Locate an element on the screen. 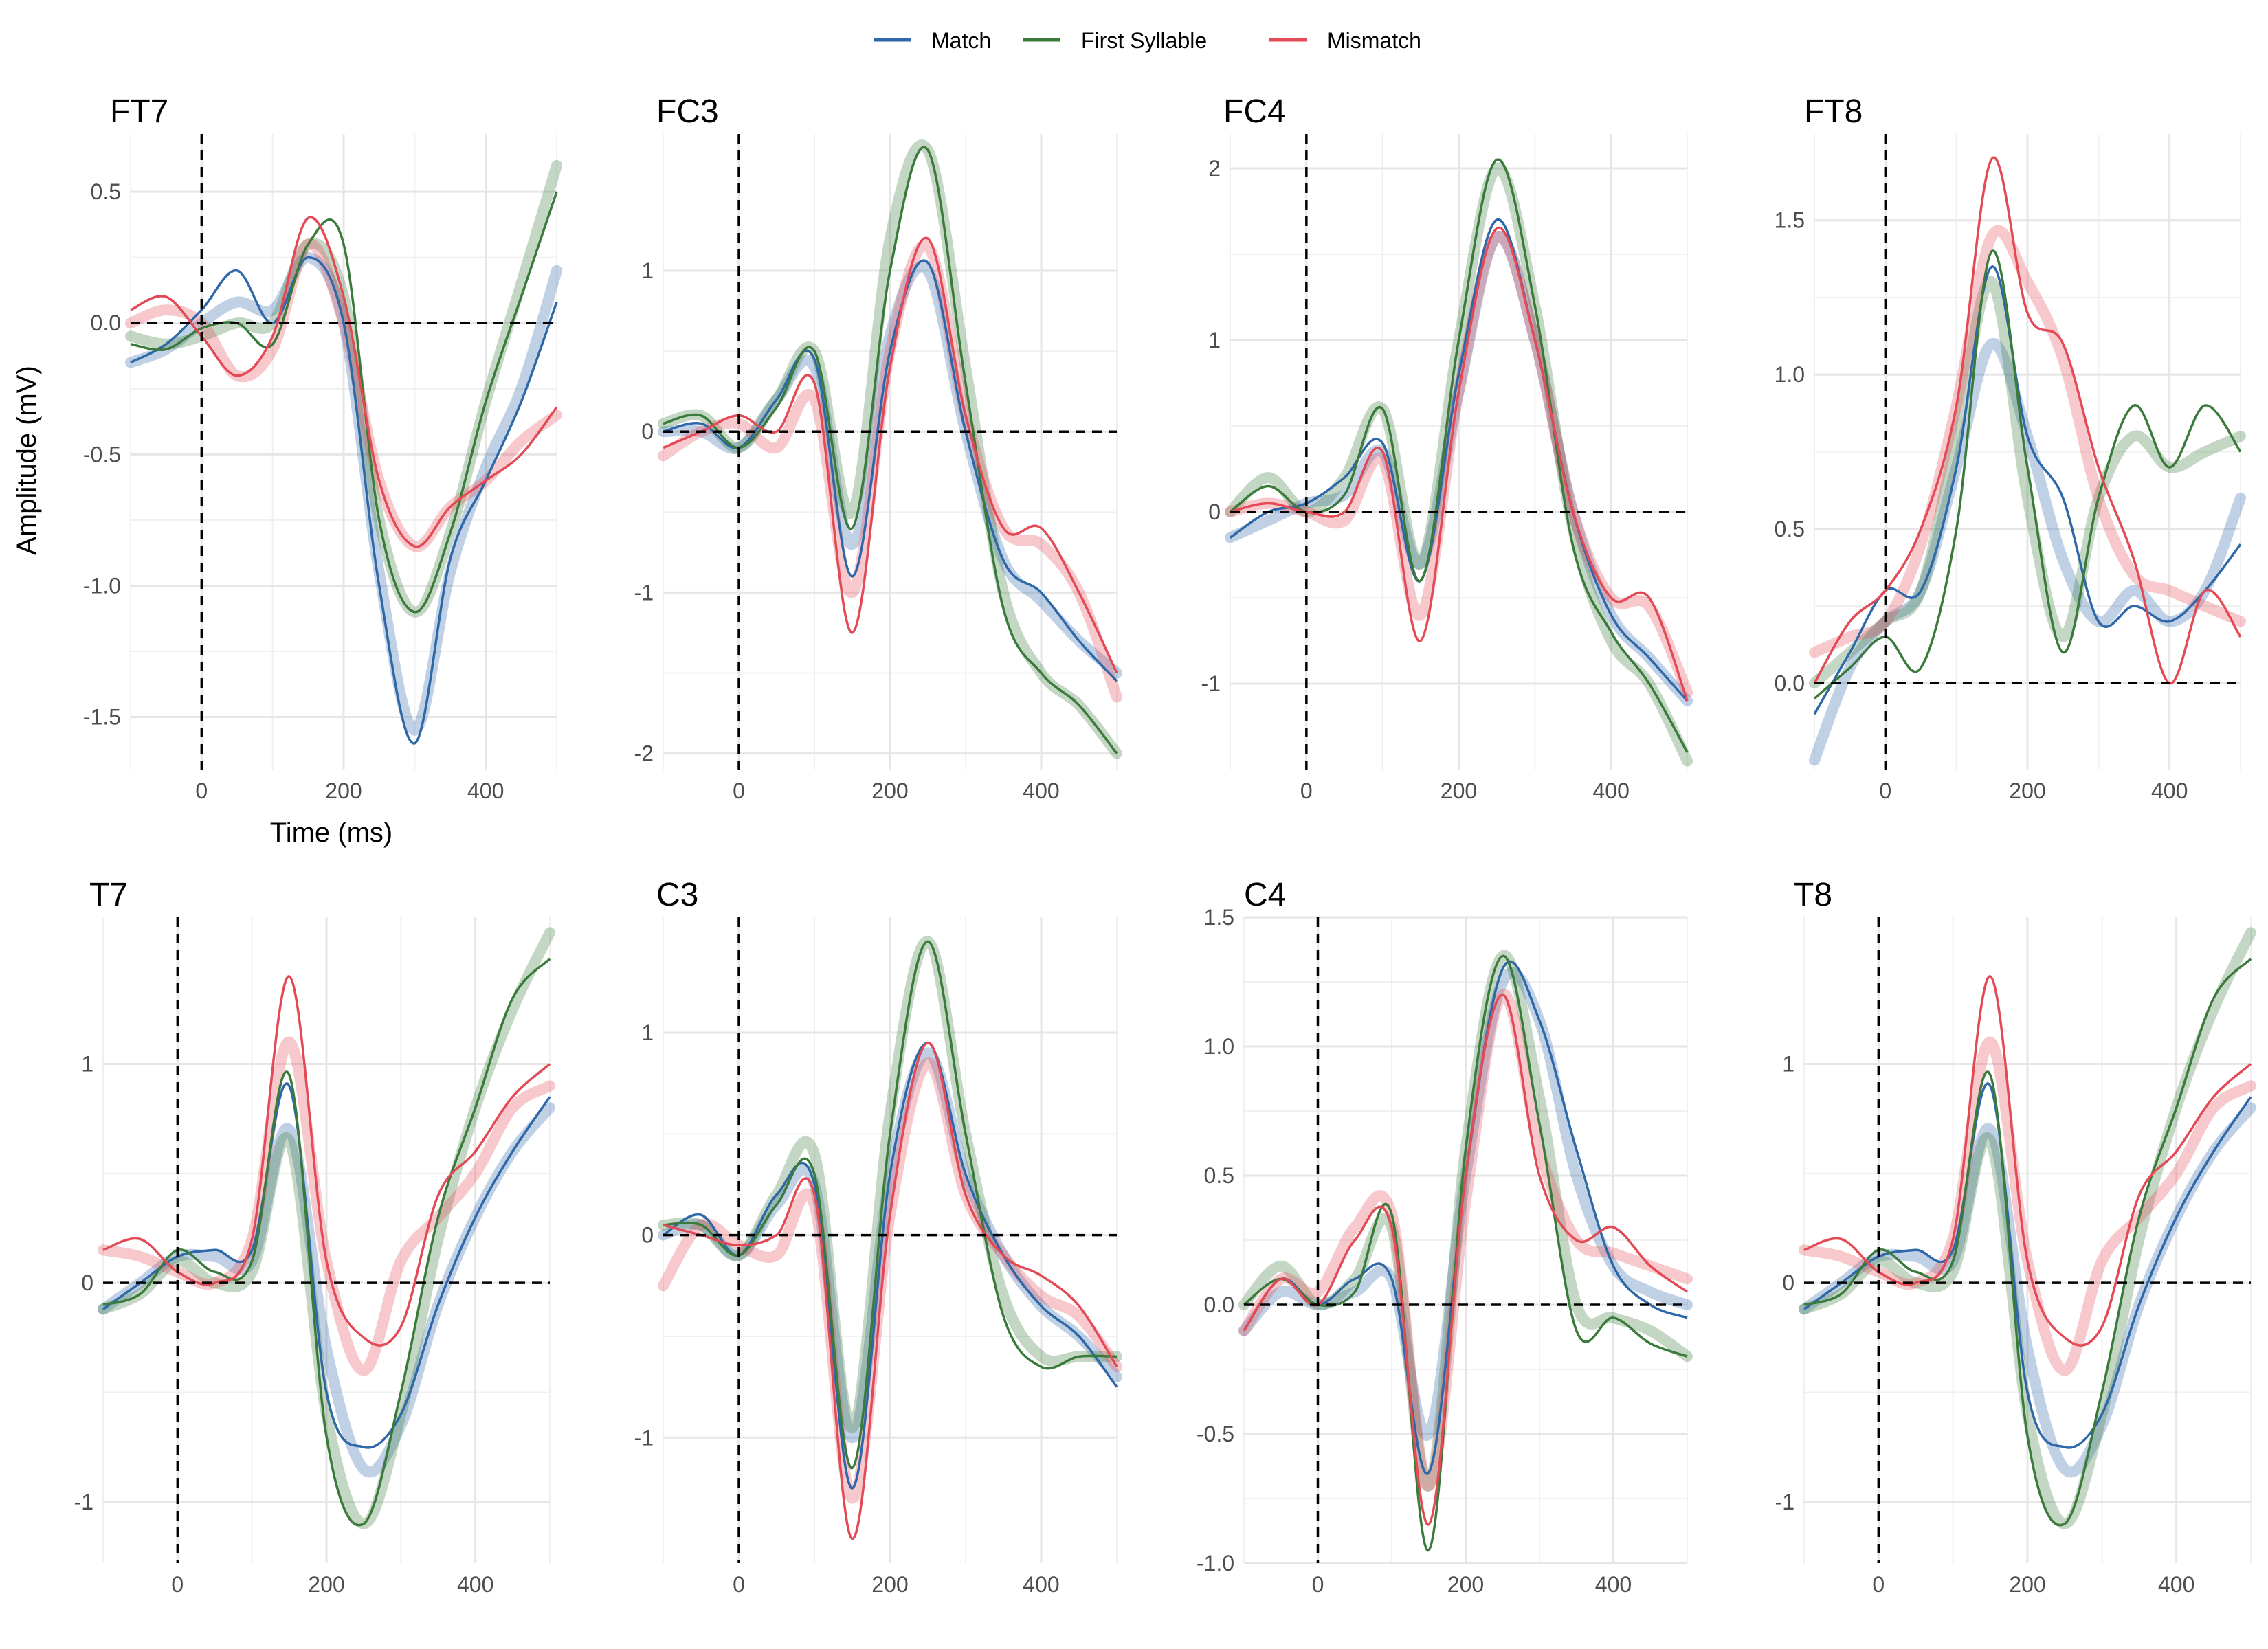  y-tick-label: 2 is located at coordinates (1214, 168).